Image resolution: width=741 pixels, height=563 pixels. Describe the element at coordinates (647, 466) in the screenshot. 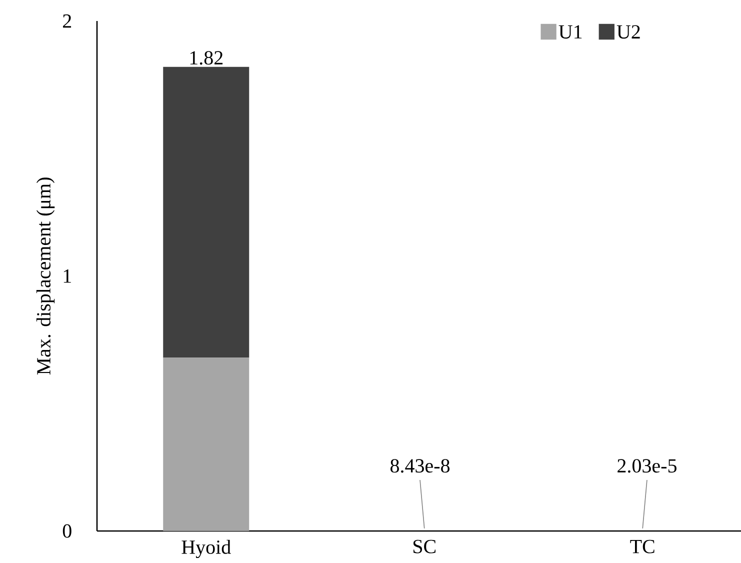

I see `total-label: 2.03e-5` at that location.